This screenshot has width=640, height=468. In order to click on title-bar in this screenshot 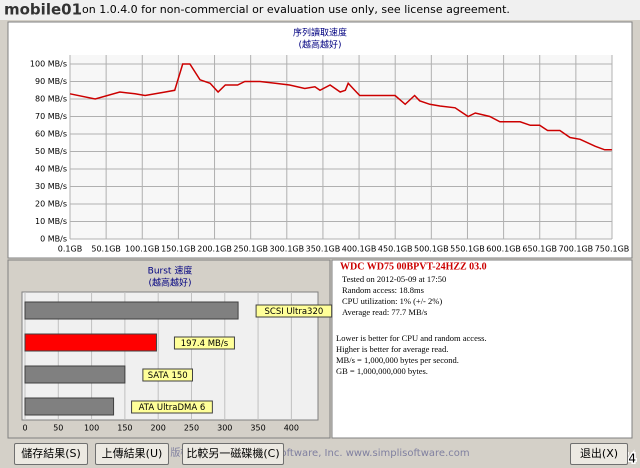, I will do `click(320, 10)`.